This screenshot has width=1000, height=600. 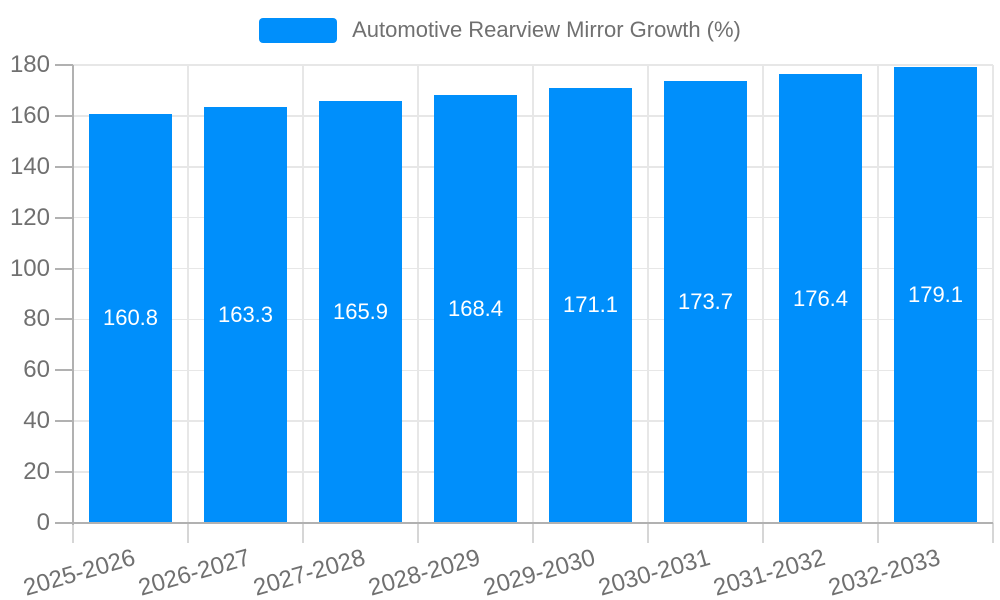 What do you see at coordinates (36, 370) in the screenshot?
I see `y-axis-label: 60` at bounding box center [36, 370].